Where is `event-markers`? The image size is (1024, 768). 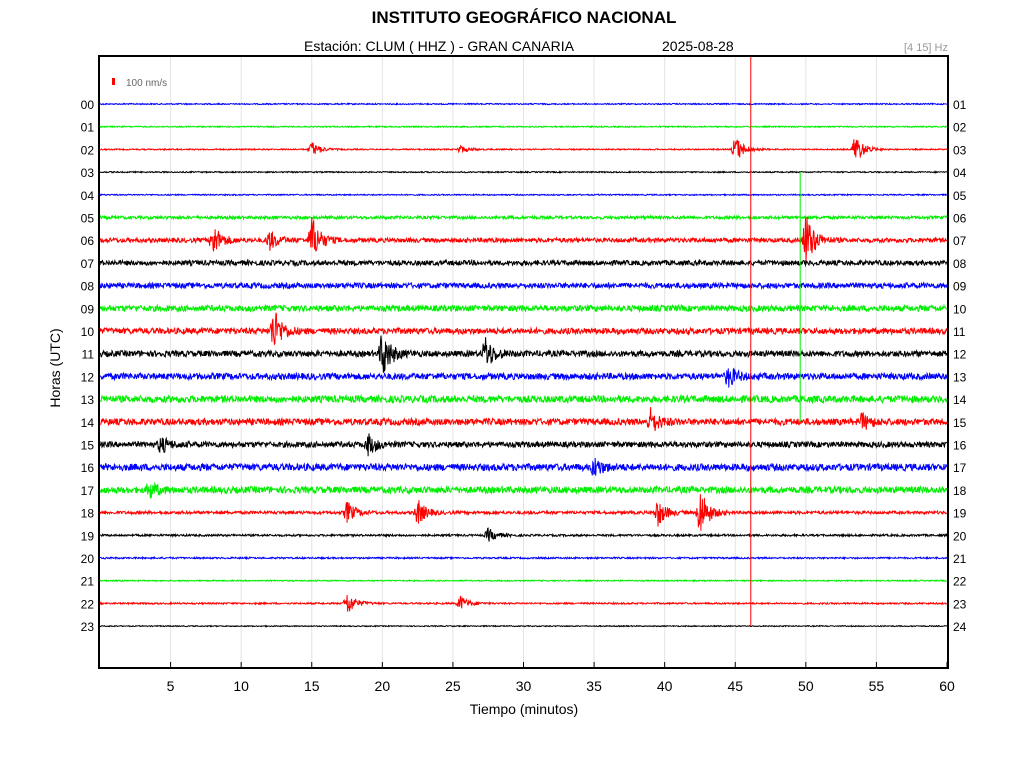
event-markers is located at coordinates (775, 342).